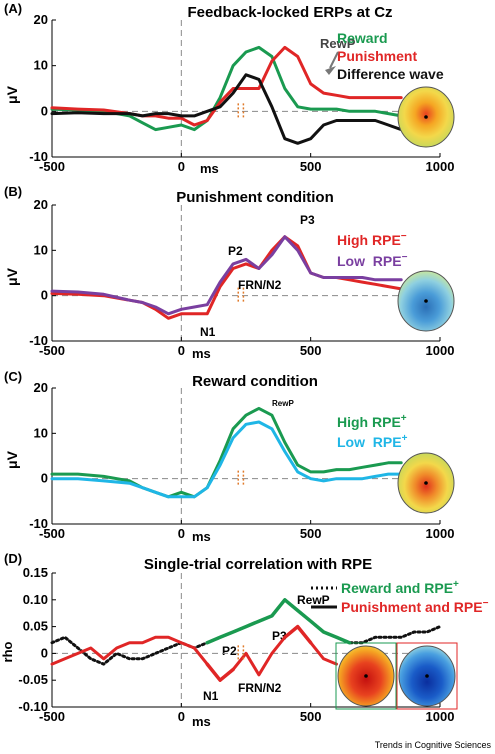 Image resolution: width=495 pixels, height=754 pixels. Describe the element at coordinates (372, 441) in the screenshot. I see `legend-item: Low RPE+` at that location.